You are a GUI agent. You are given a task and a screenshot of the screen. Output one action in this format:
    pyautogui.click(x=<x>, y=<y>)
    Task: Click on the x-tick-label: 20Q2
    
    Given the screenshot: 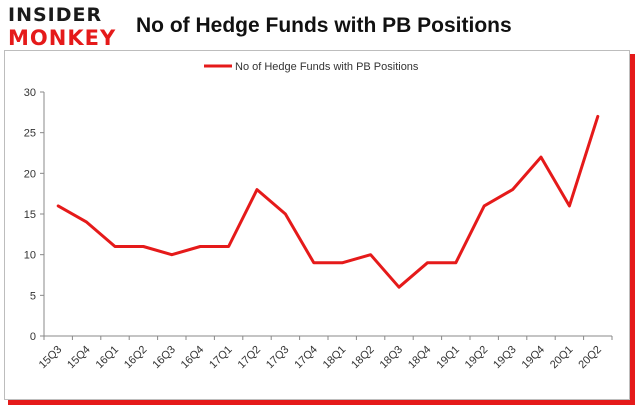 What is the action you would take?
    pyautogui.click(x=590, y=358)
    